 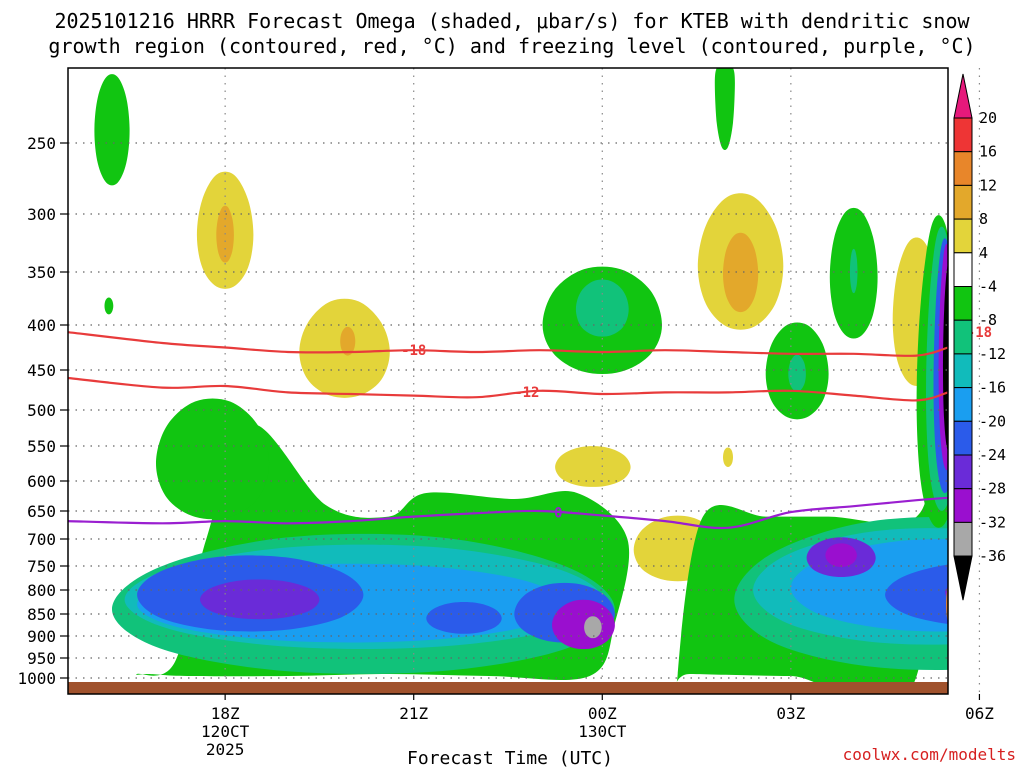 I want to click on y-tick-label-500: 500, so click(x=41, y=410).